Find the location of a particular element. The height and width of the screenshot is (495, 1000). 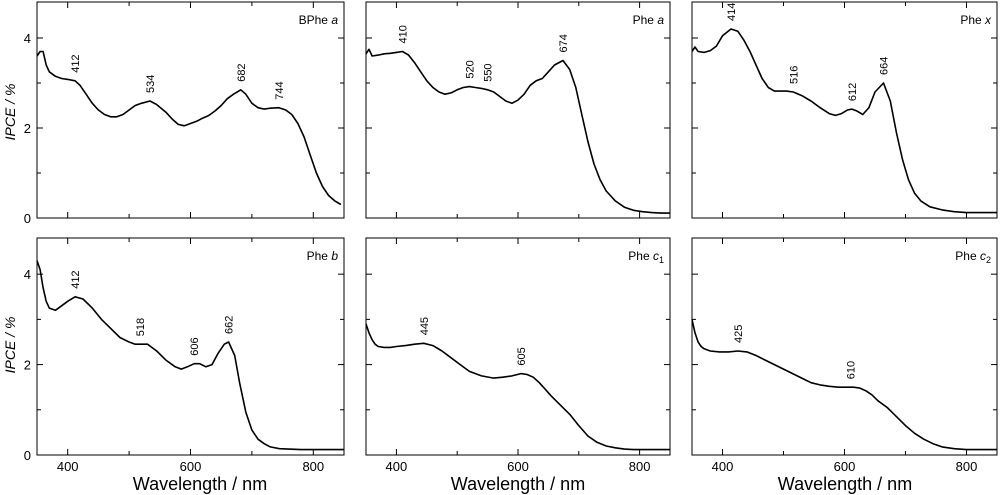

panel-title: Phe c1 is located at coordinates (646, 257).